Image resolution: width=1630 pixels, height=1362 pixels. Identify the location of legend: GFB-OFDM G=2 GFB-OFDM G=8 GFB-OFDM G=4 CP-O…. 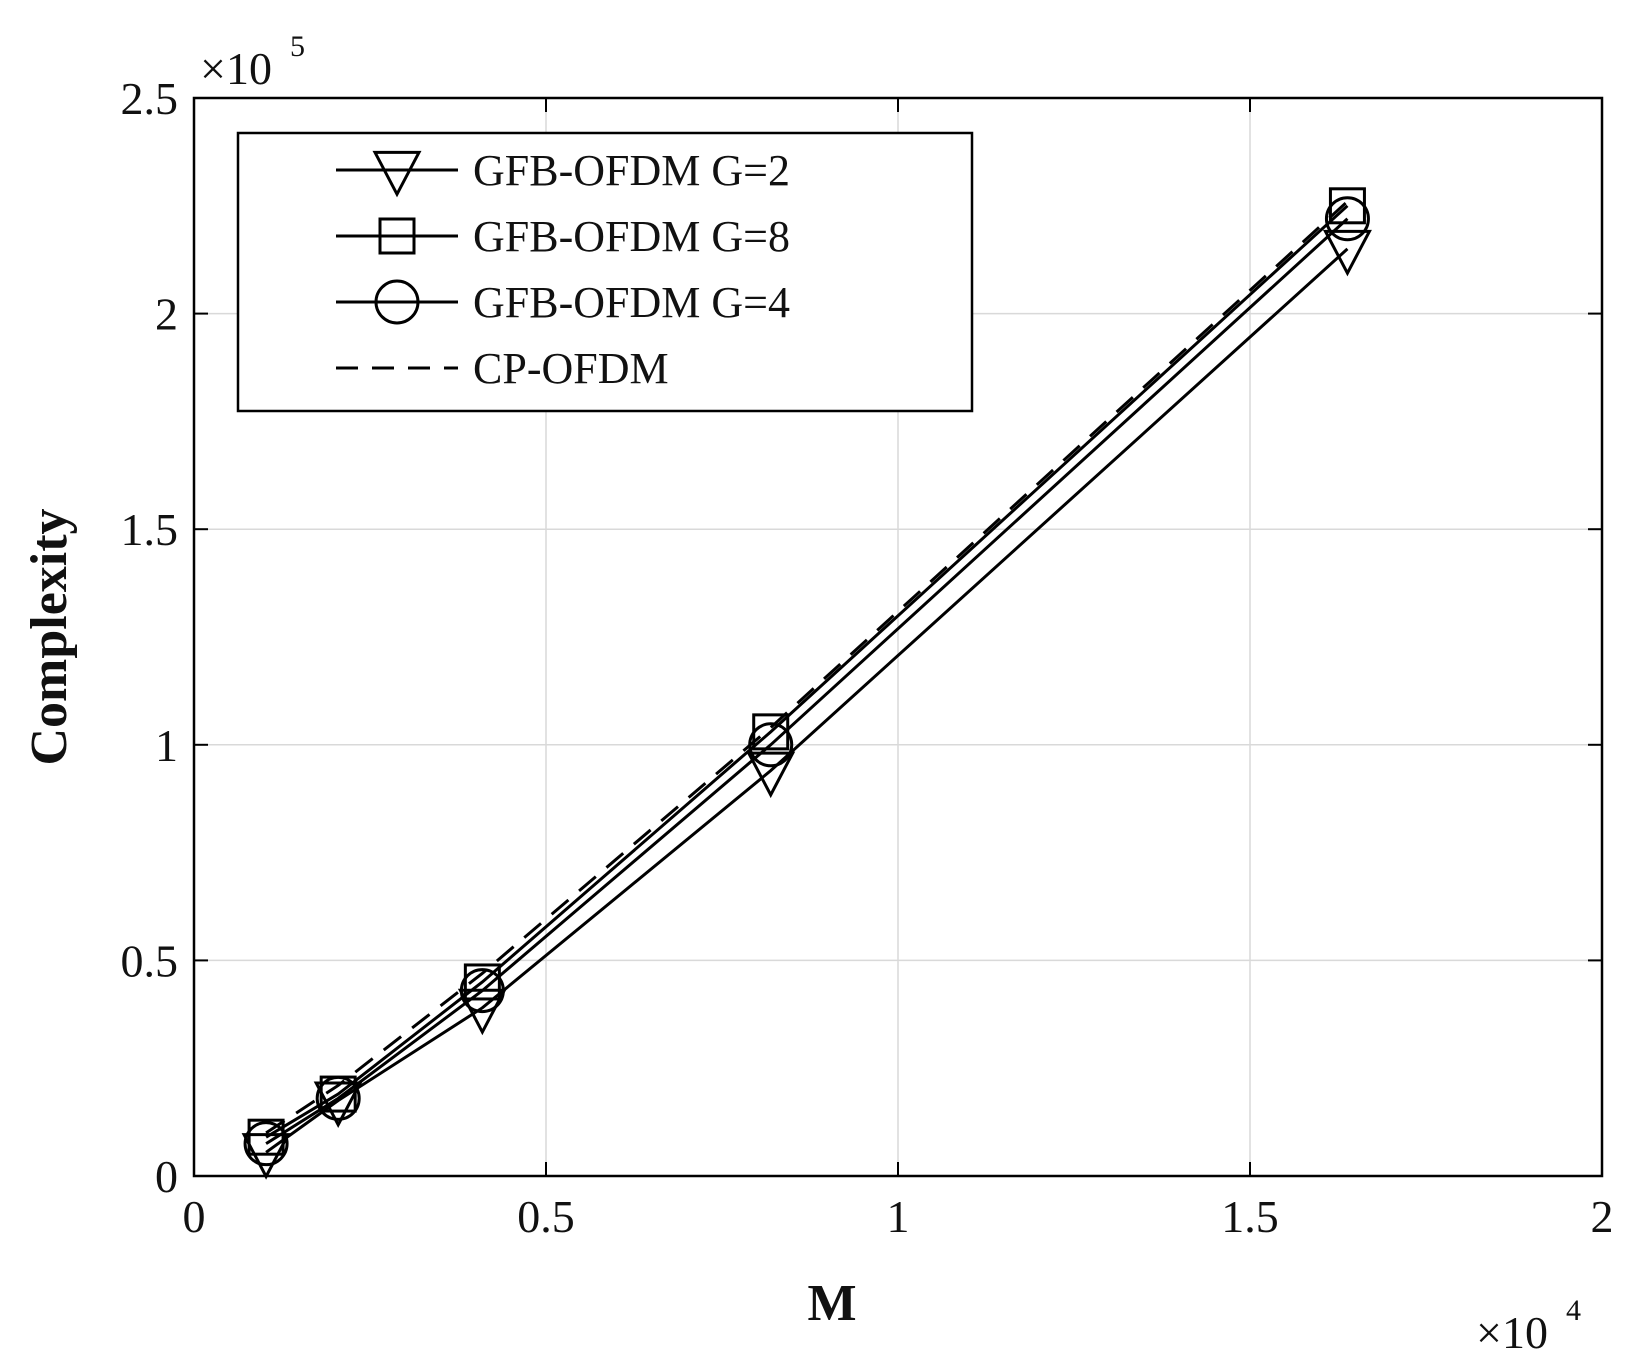
(605, 272).